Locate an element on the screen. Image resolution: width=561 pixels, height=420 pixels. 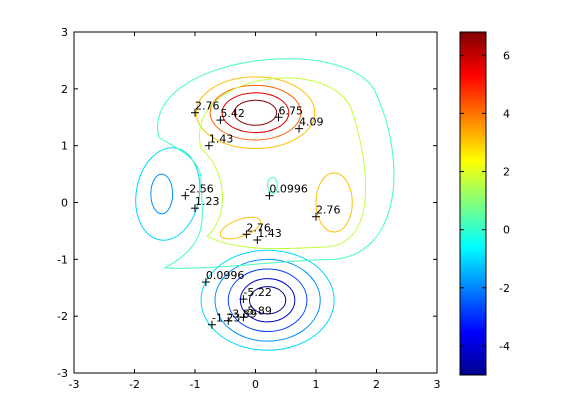
y-tick-label: 0 is located at coordinates (64, 203).